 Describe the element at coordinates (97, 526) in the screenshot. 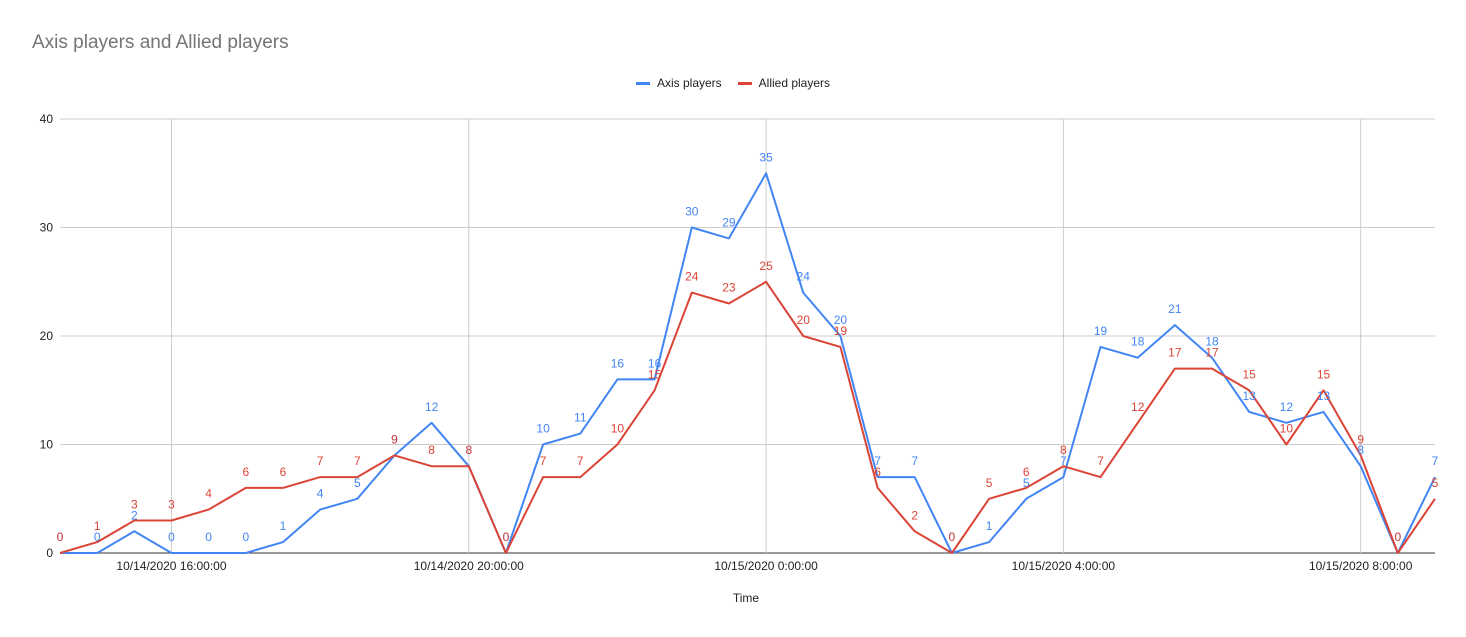

I see `data-label-allied: 1` at that location.